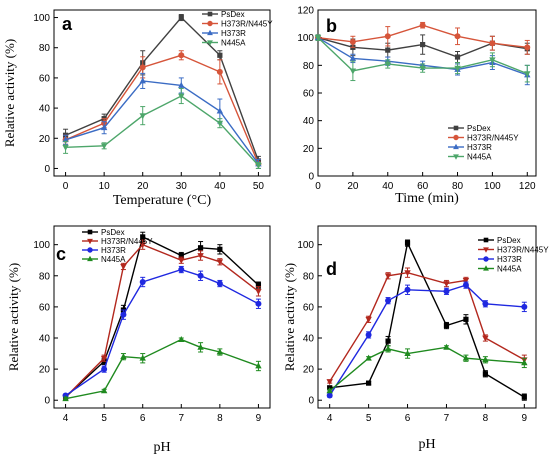 The height and width of the screenshot is (460, 550). I want to click on y-tick-label: 60, so click(309, 307).